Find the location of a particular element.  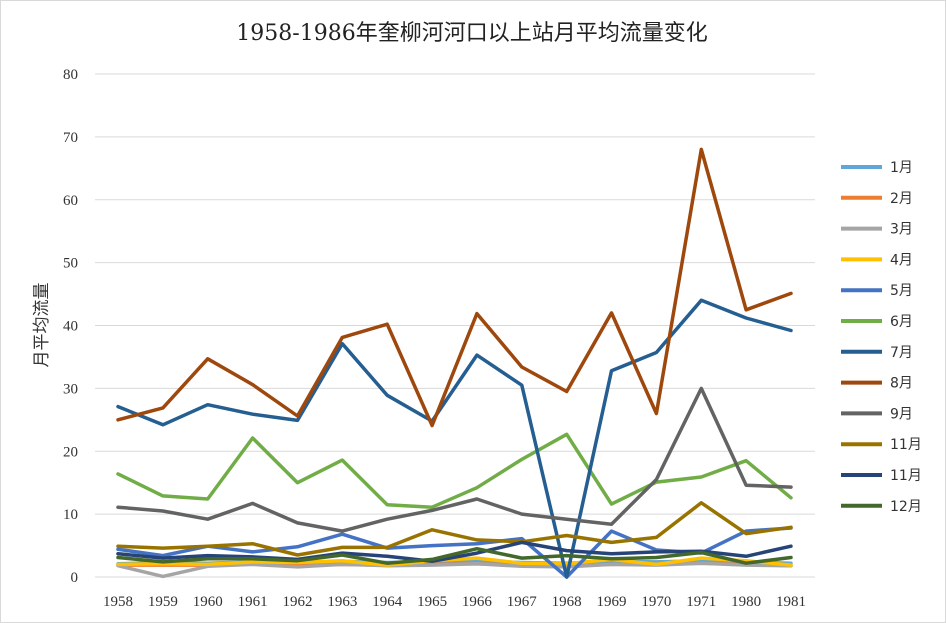

x-tick-label: 1981 is located at coordinates (791, 602).